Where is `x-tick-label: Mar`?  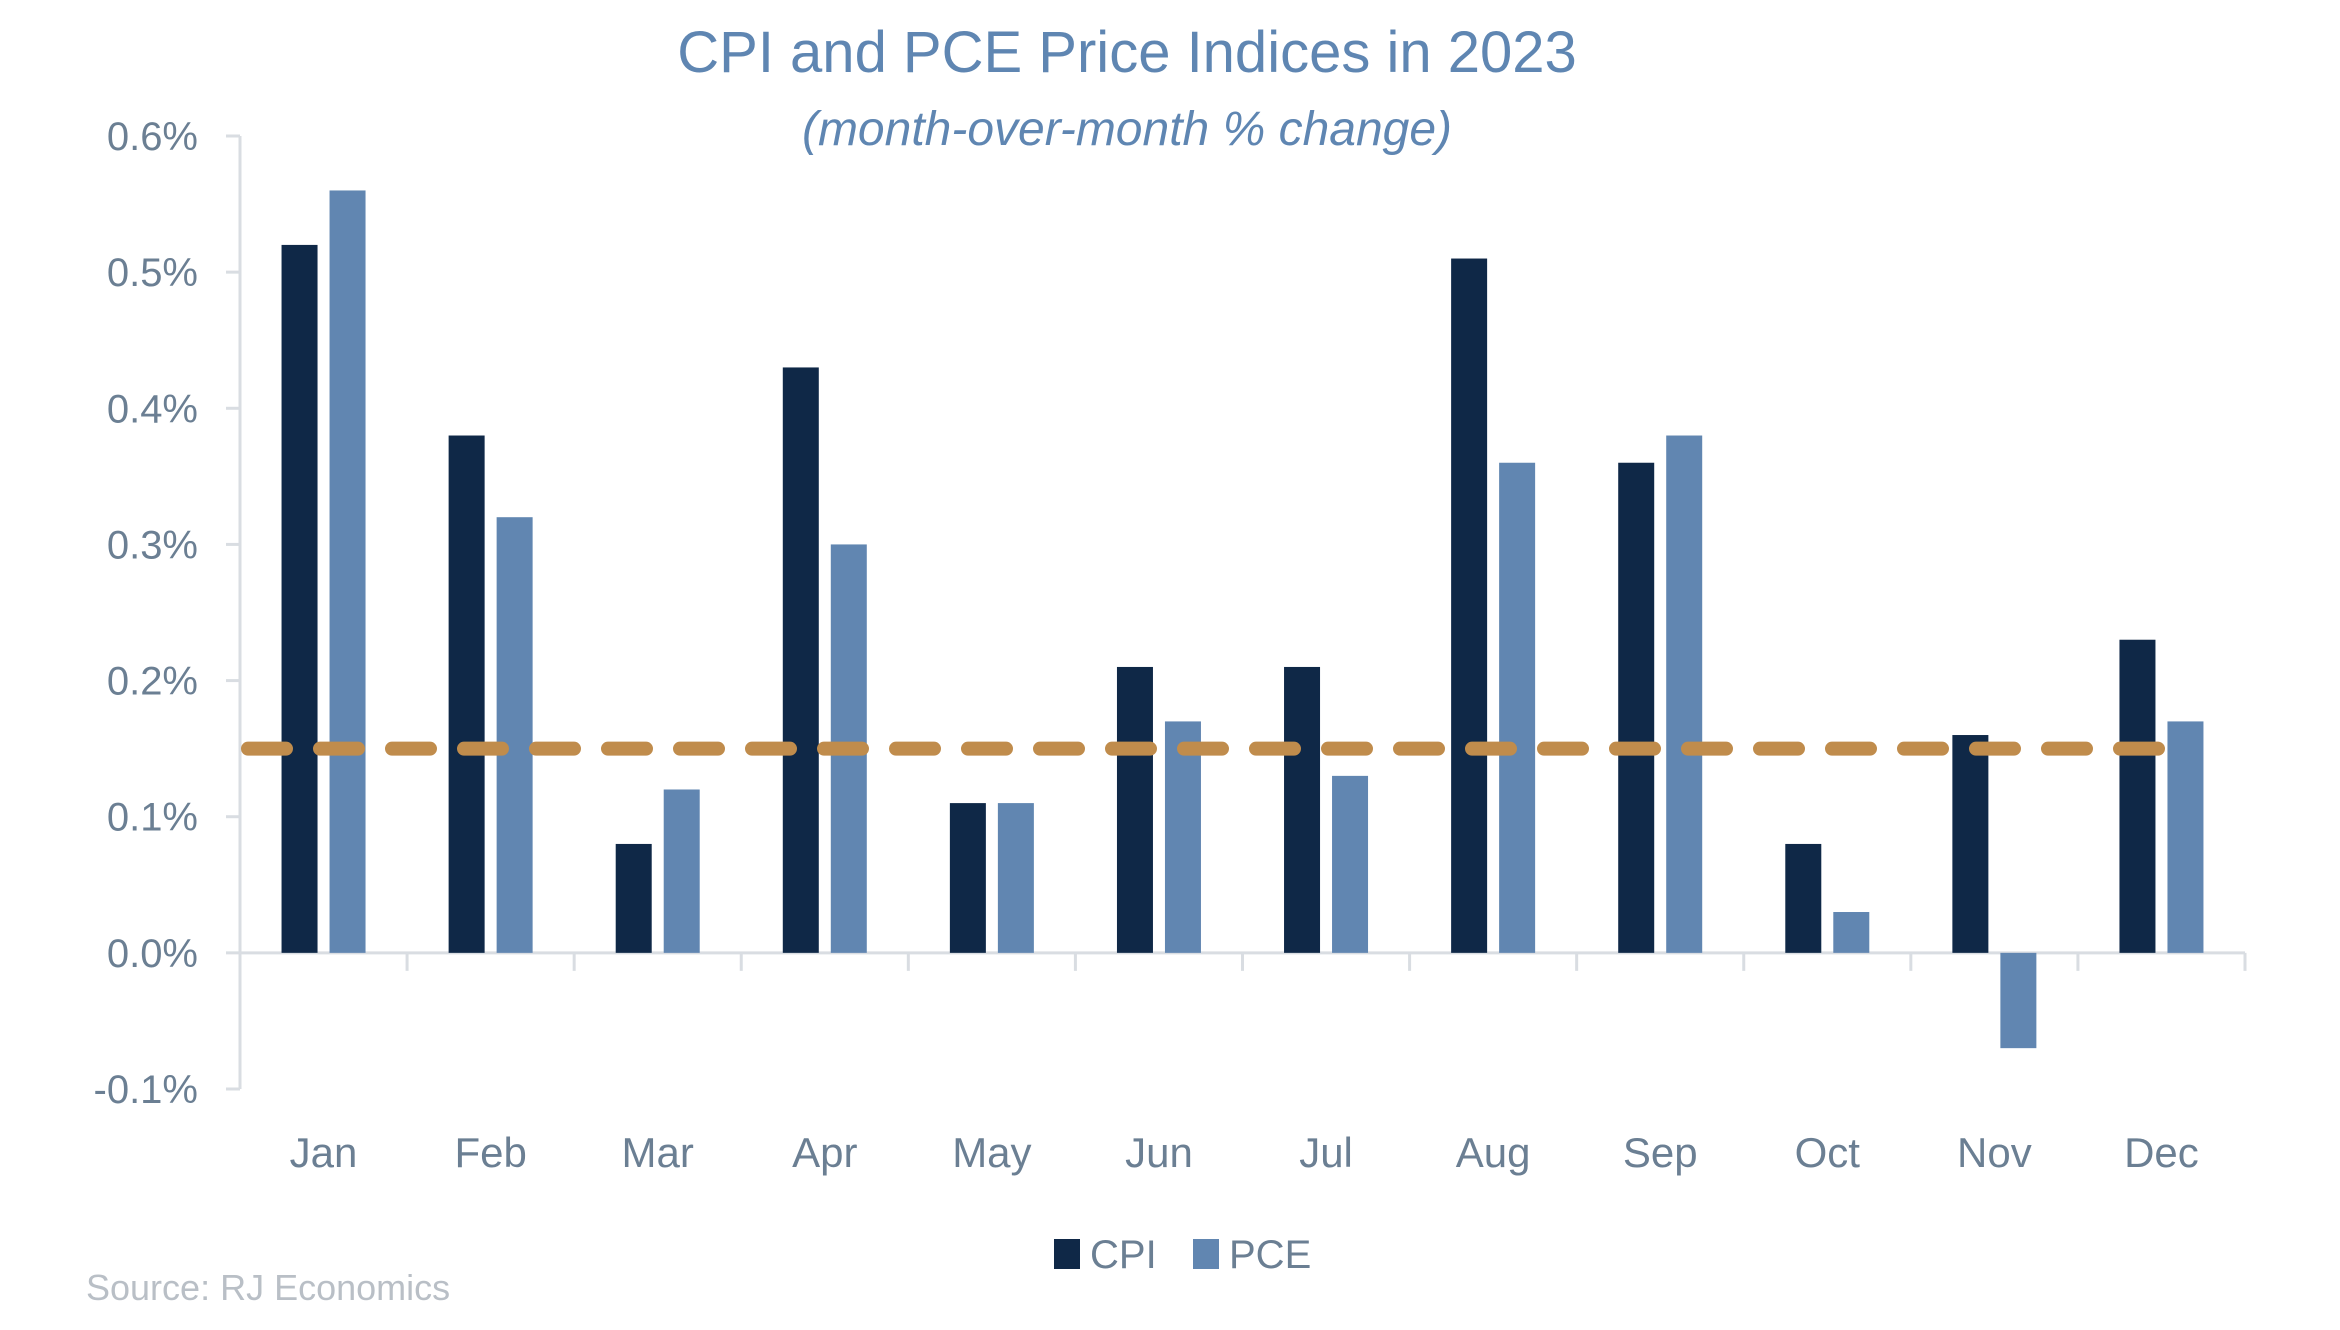 x-tick-label: Mar is located at coordinates (658, 1152).